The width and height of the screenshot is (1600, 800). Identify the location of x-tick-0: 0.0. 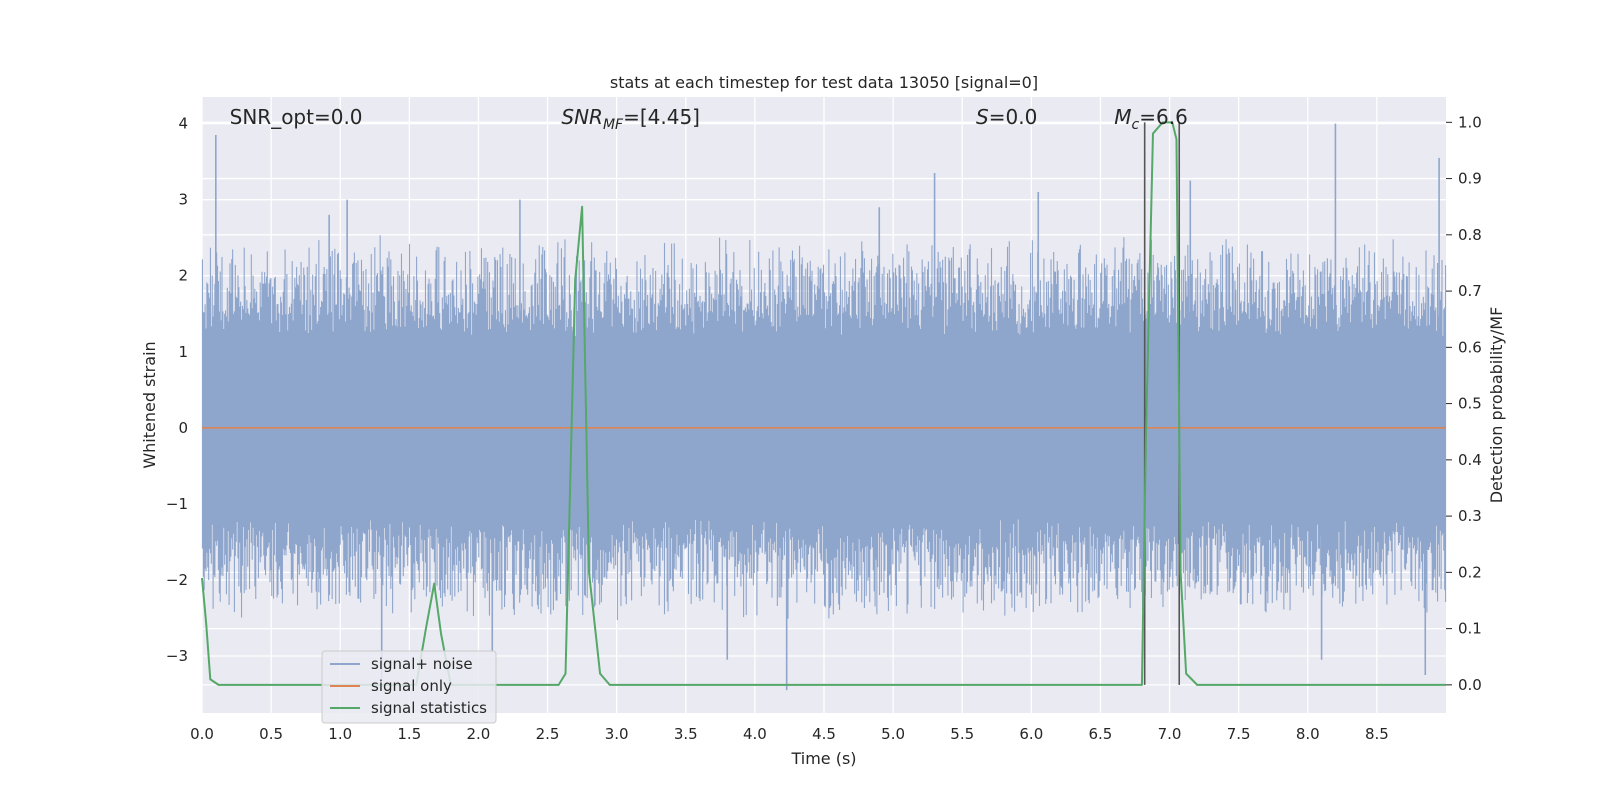
(202, 734).